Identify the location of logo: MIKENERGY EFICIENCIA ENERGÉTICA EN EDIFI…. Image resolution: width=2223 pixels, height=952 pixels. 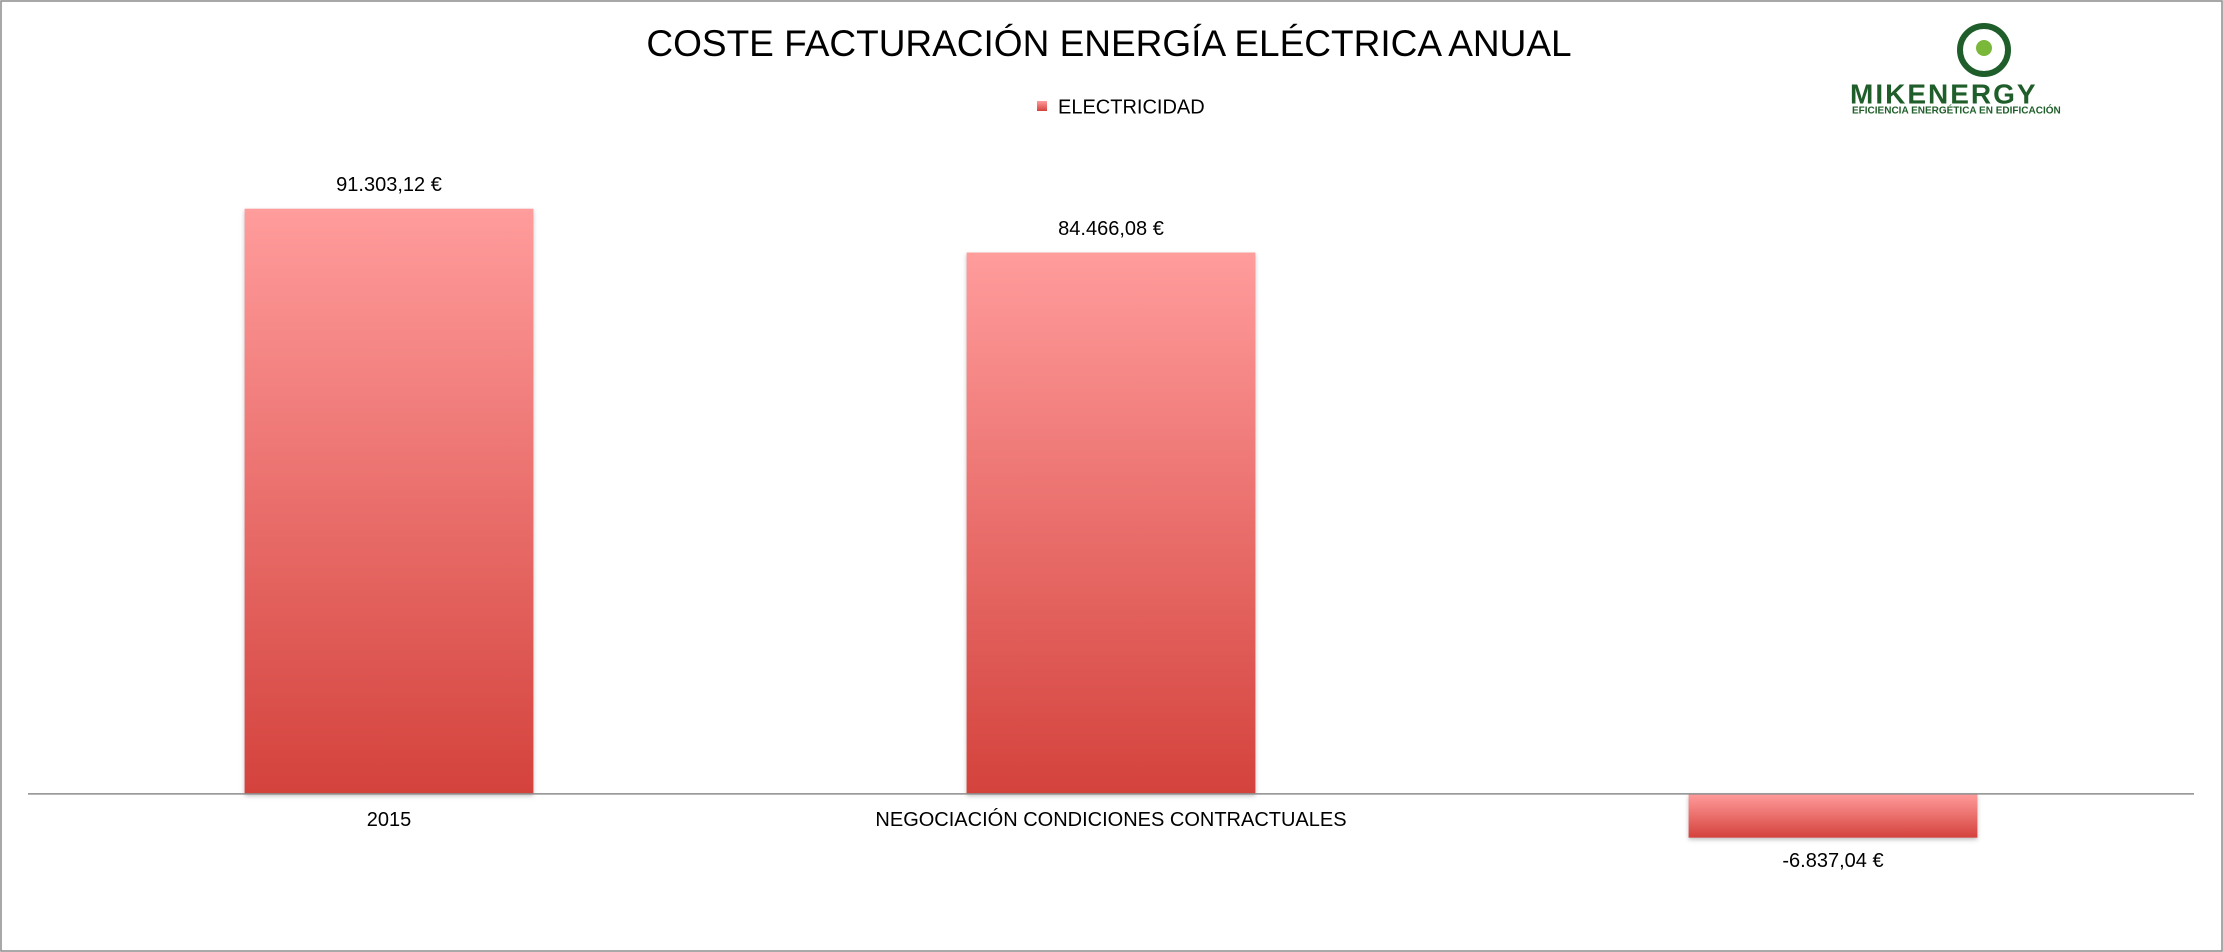
(1955, 70).